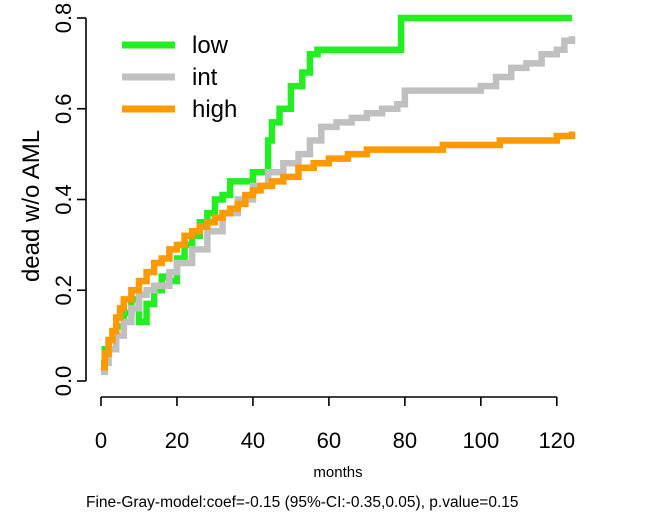  What do you see at coordinates (337, 472) in the screenshot?
I see `x-axis-title: months` at bounding box center [337, 472].